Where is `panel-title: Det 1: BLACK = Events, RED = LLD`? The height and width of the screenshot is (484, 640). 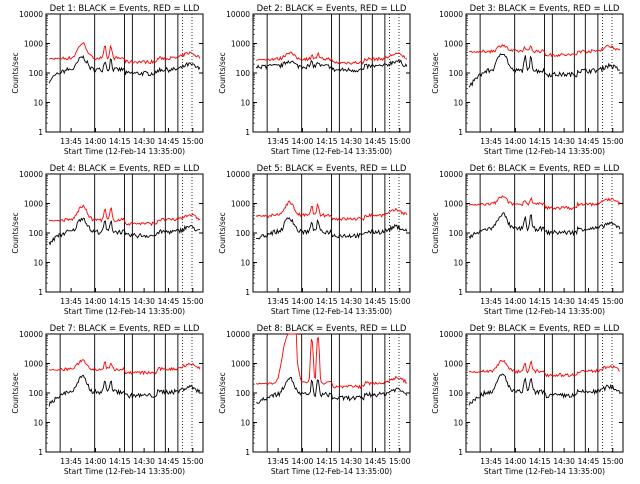 panel-title: Det 1: BLACK = Events, RED = LLD is located at coordinates (125, 9).